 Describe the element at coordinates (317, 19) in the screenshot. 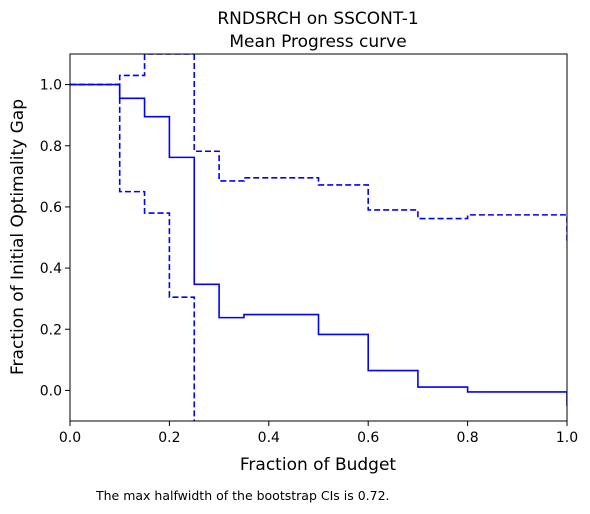

I see `chart-title: RNDSRCH on SSCONT-1` at that location.